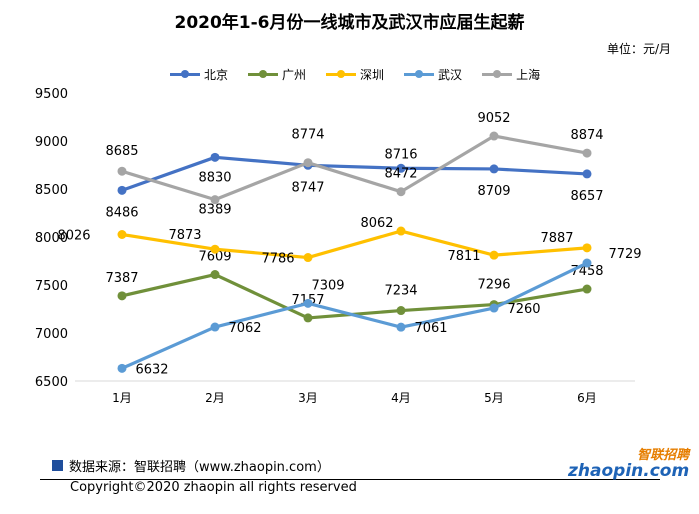 This screenshot has height=514, width=699. What do you see at coordinates (493, 118) in the screenshot?
I see `data-label: 9052` at bounding box center [493, 118].